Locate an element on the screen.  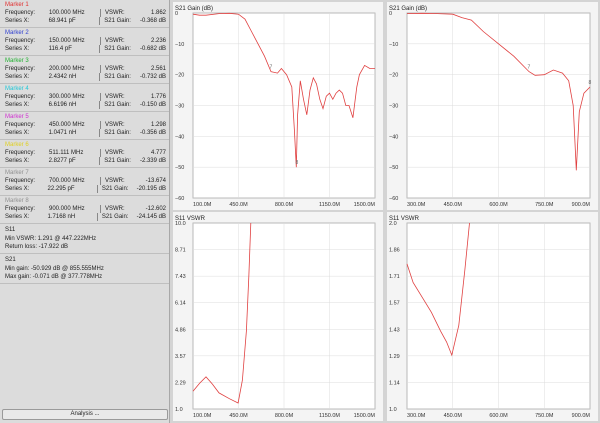
y-tick-label: −50 is located at coordinates (393, 168).